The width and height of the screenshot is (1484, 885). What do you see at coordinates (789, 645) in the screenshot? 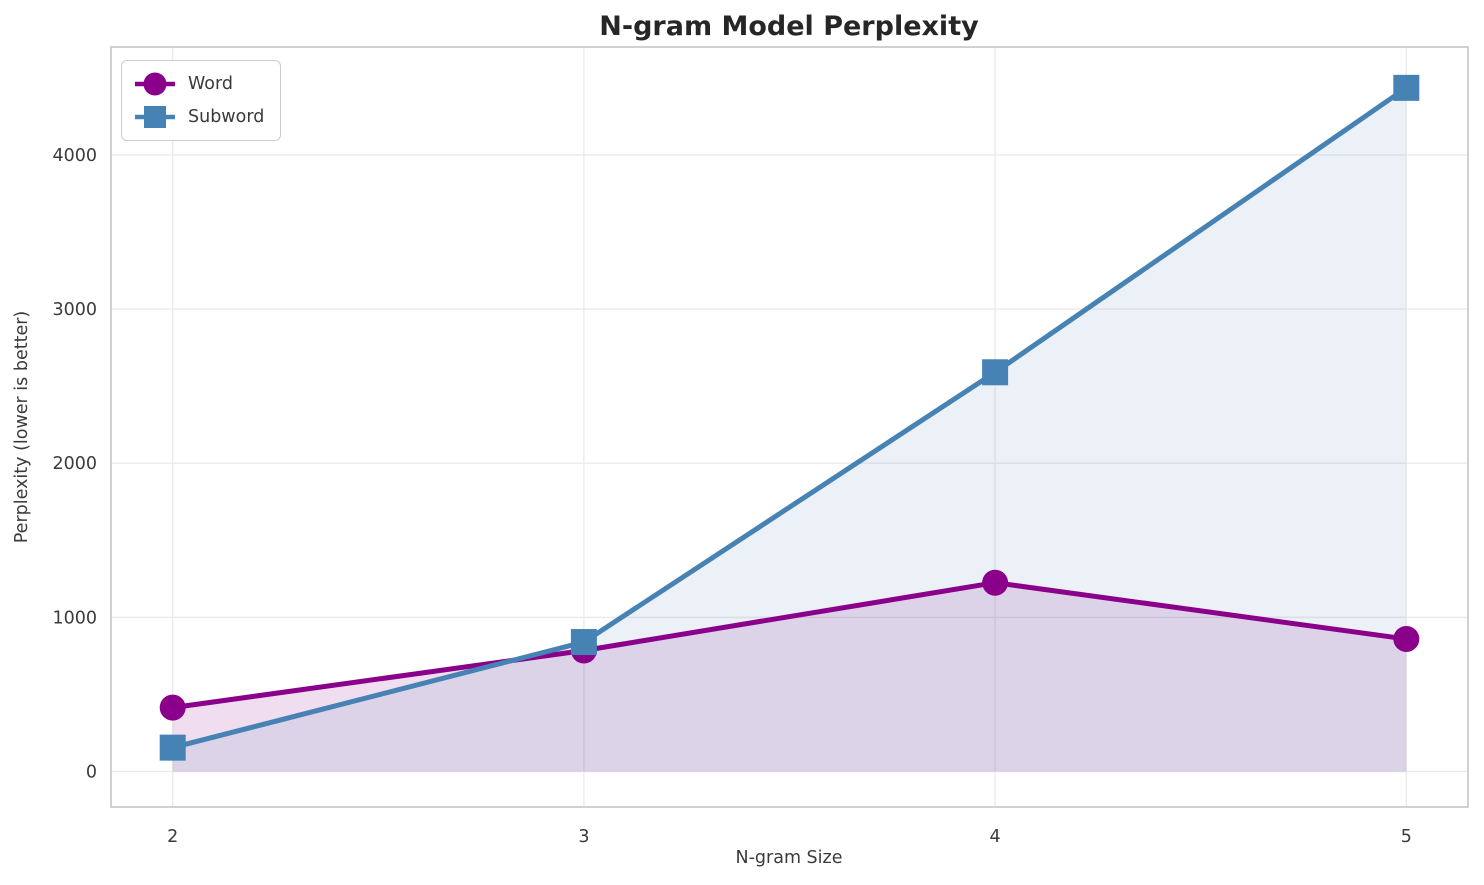
I see `word-line` at bounding box center [789, 645].